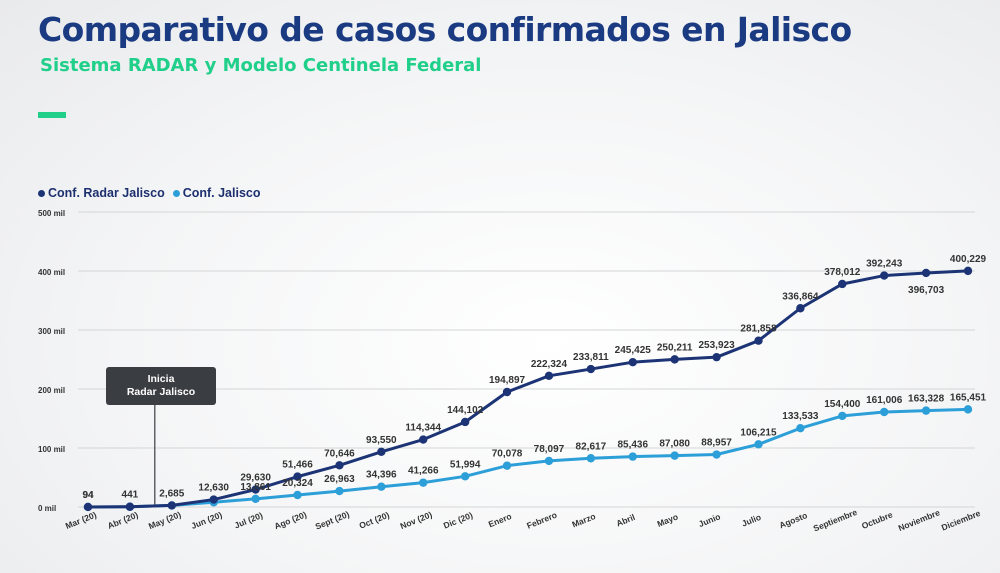  Describe the element at coordinates (968, 259) in the screenshot. I see `data-label: 400,229` at that location.